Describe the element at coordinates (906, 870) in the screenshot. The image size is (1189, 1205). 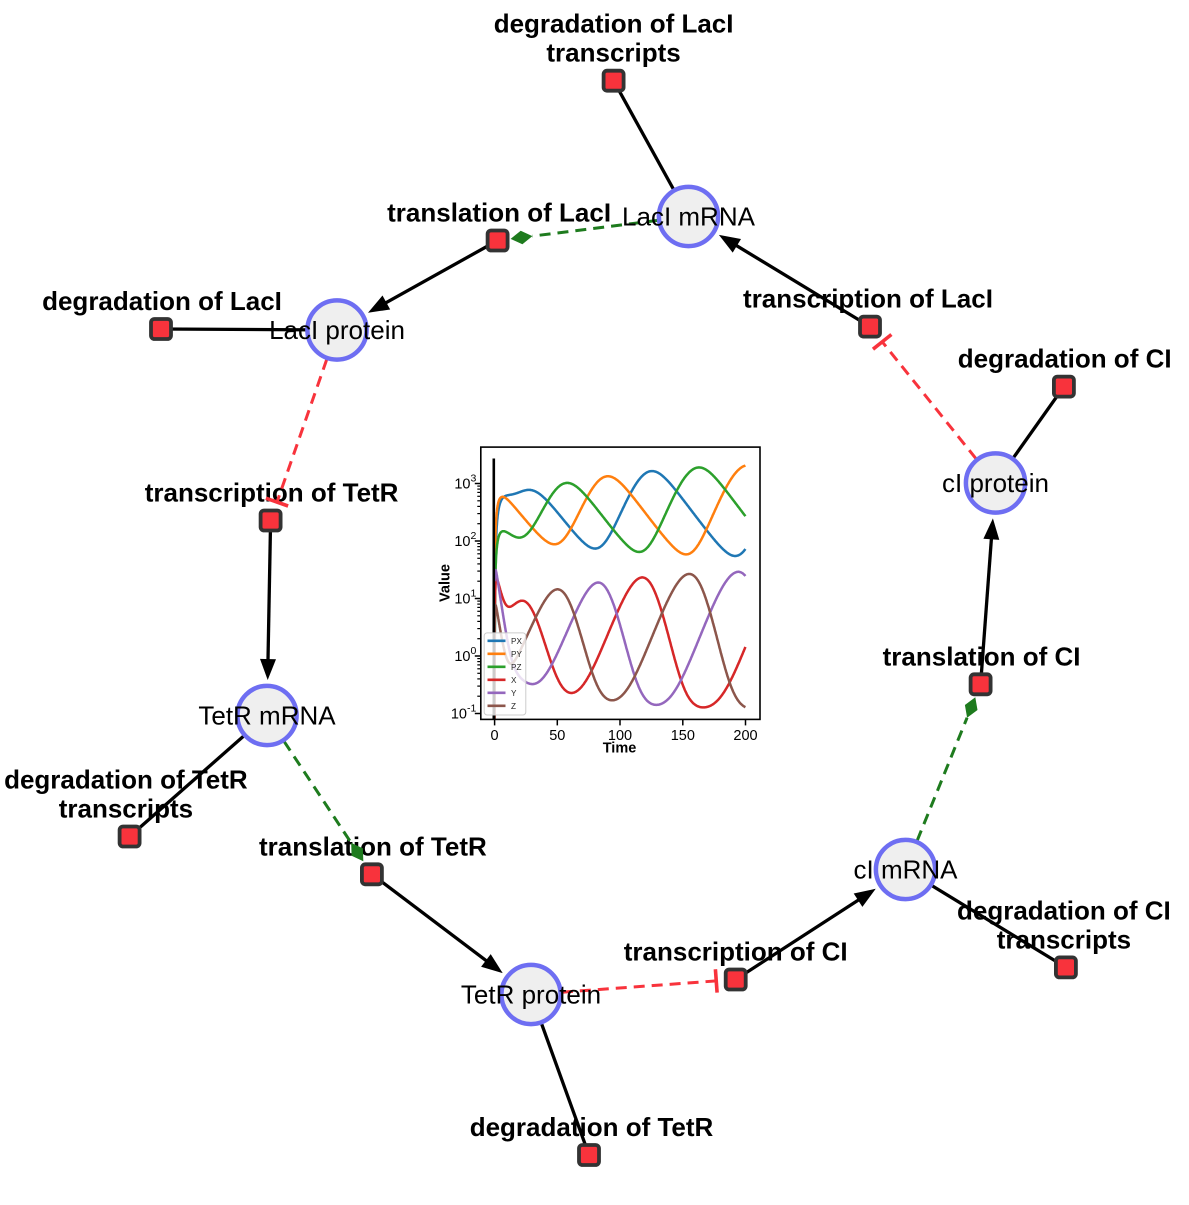
I see `svg-text: cI mRNA` at that location.